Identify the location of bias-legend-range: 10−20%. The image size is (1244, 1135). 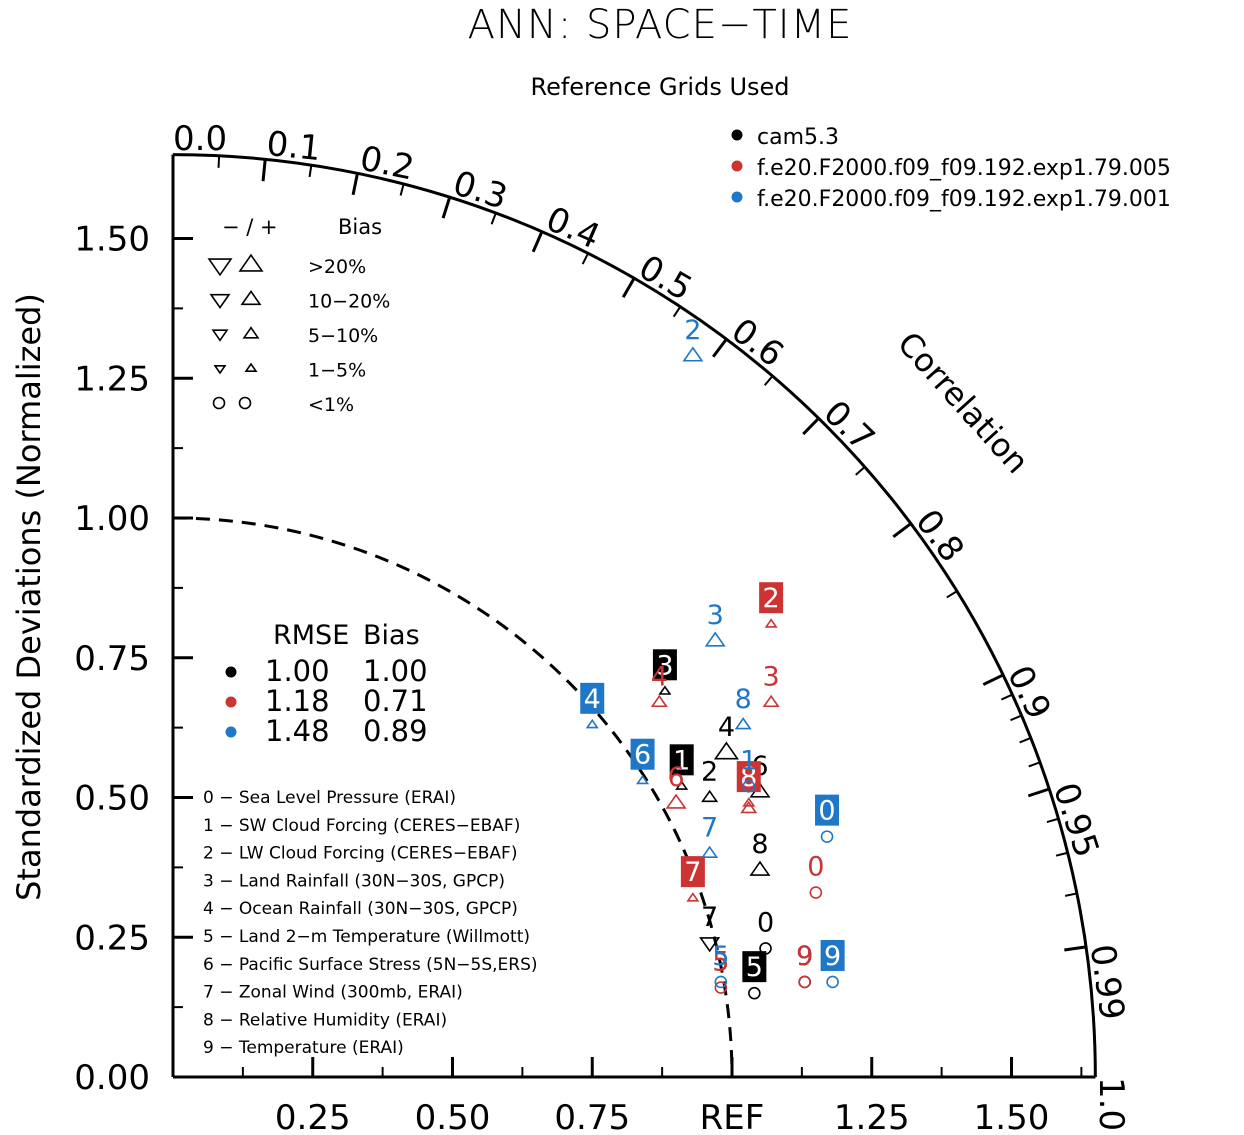
(349, 302).